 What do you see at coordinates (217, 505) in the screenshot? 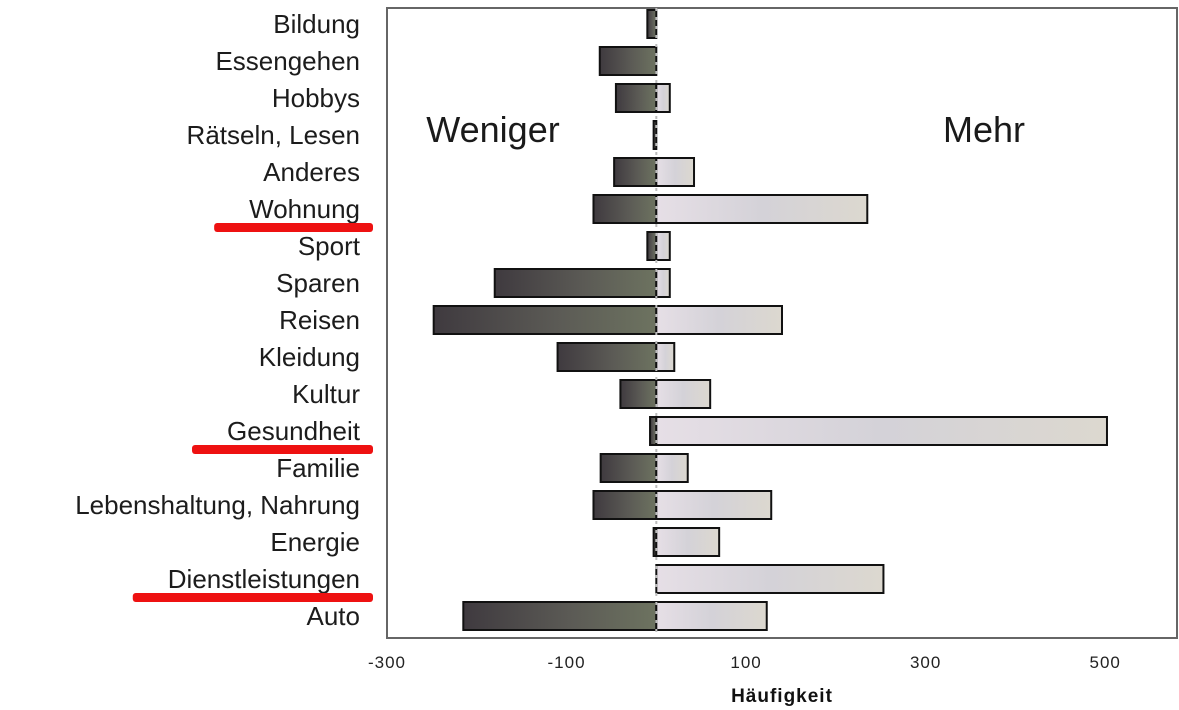
I see `category-label-lebenshaltung-nahrung: Lebenshaltung, Nahrung` at bounding box center [217, 505].